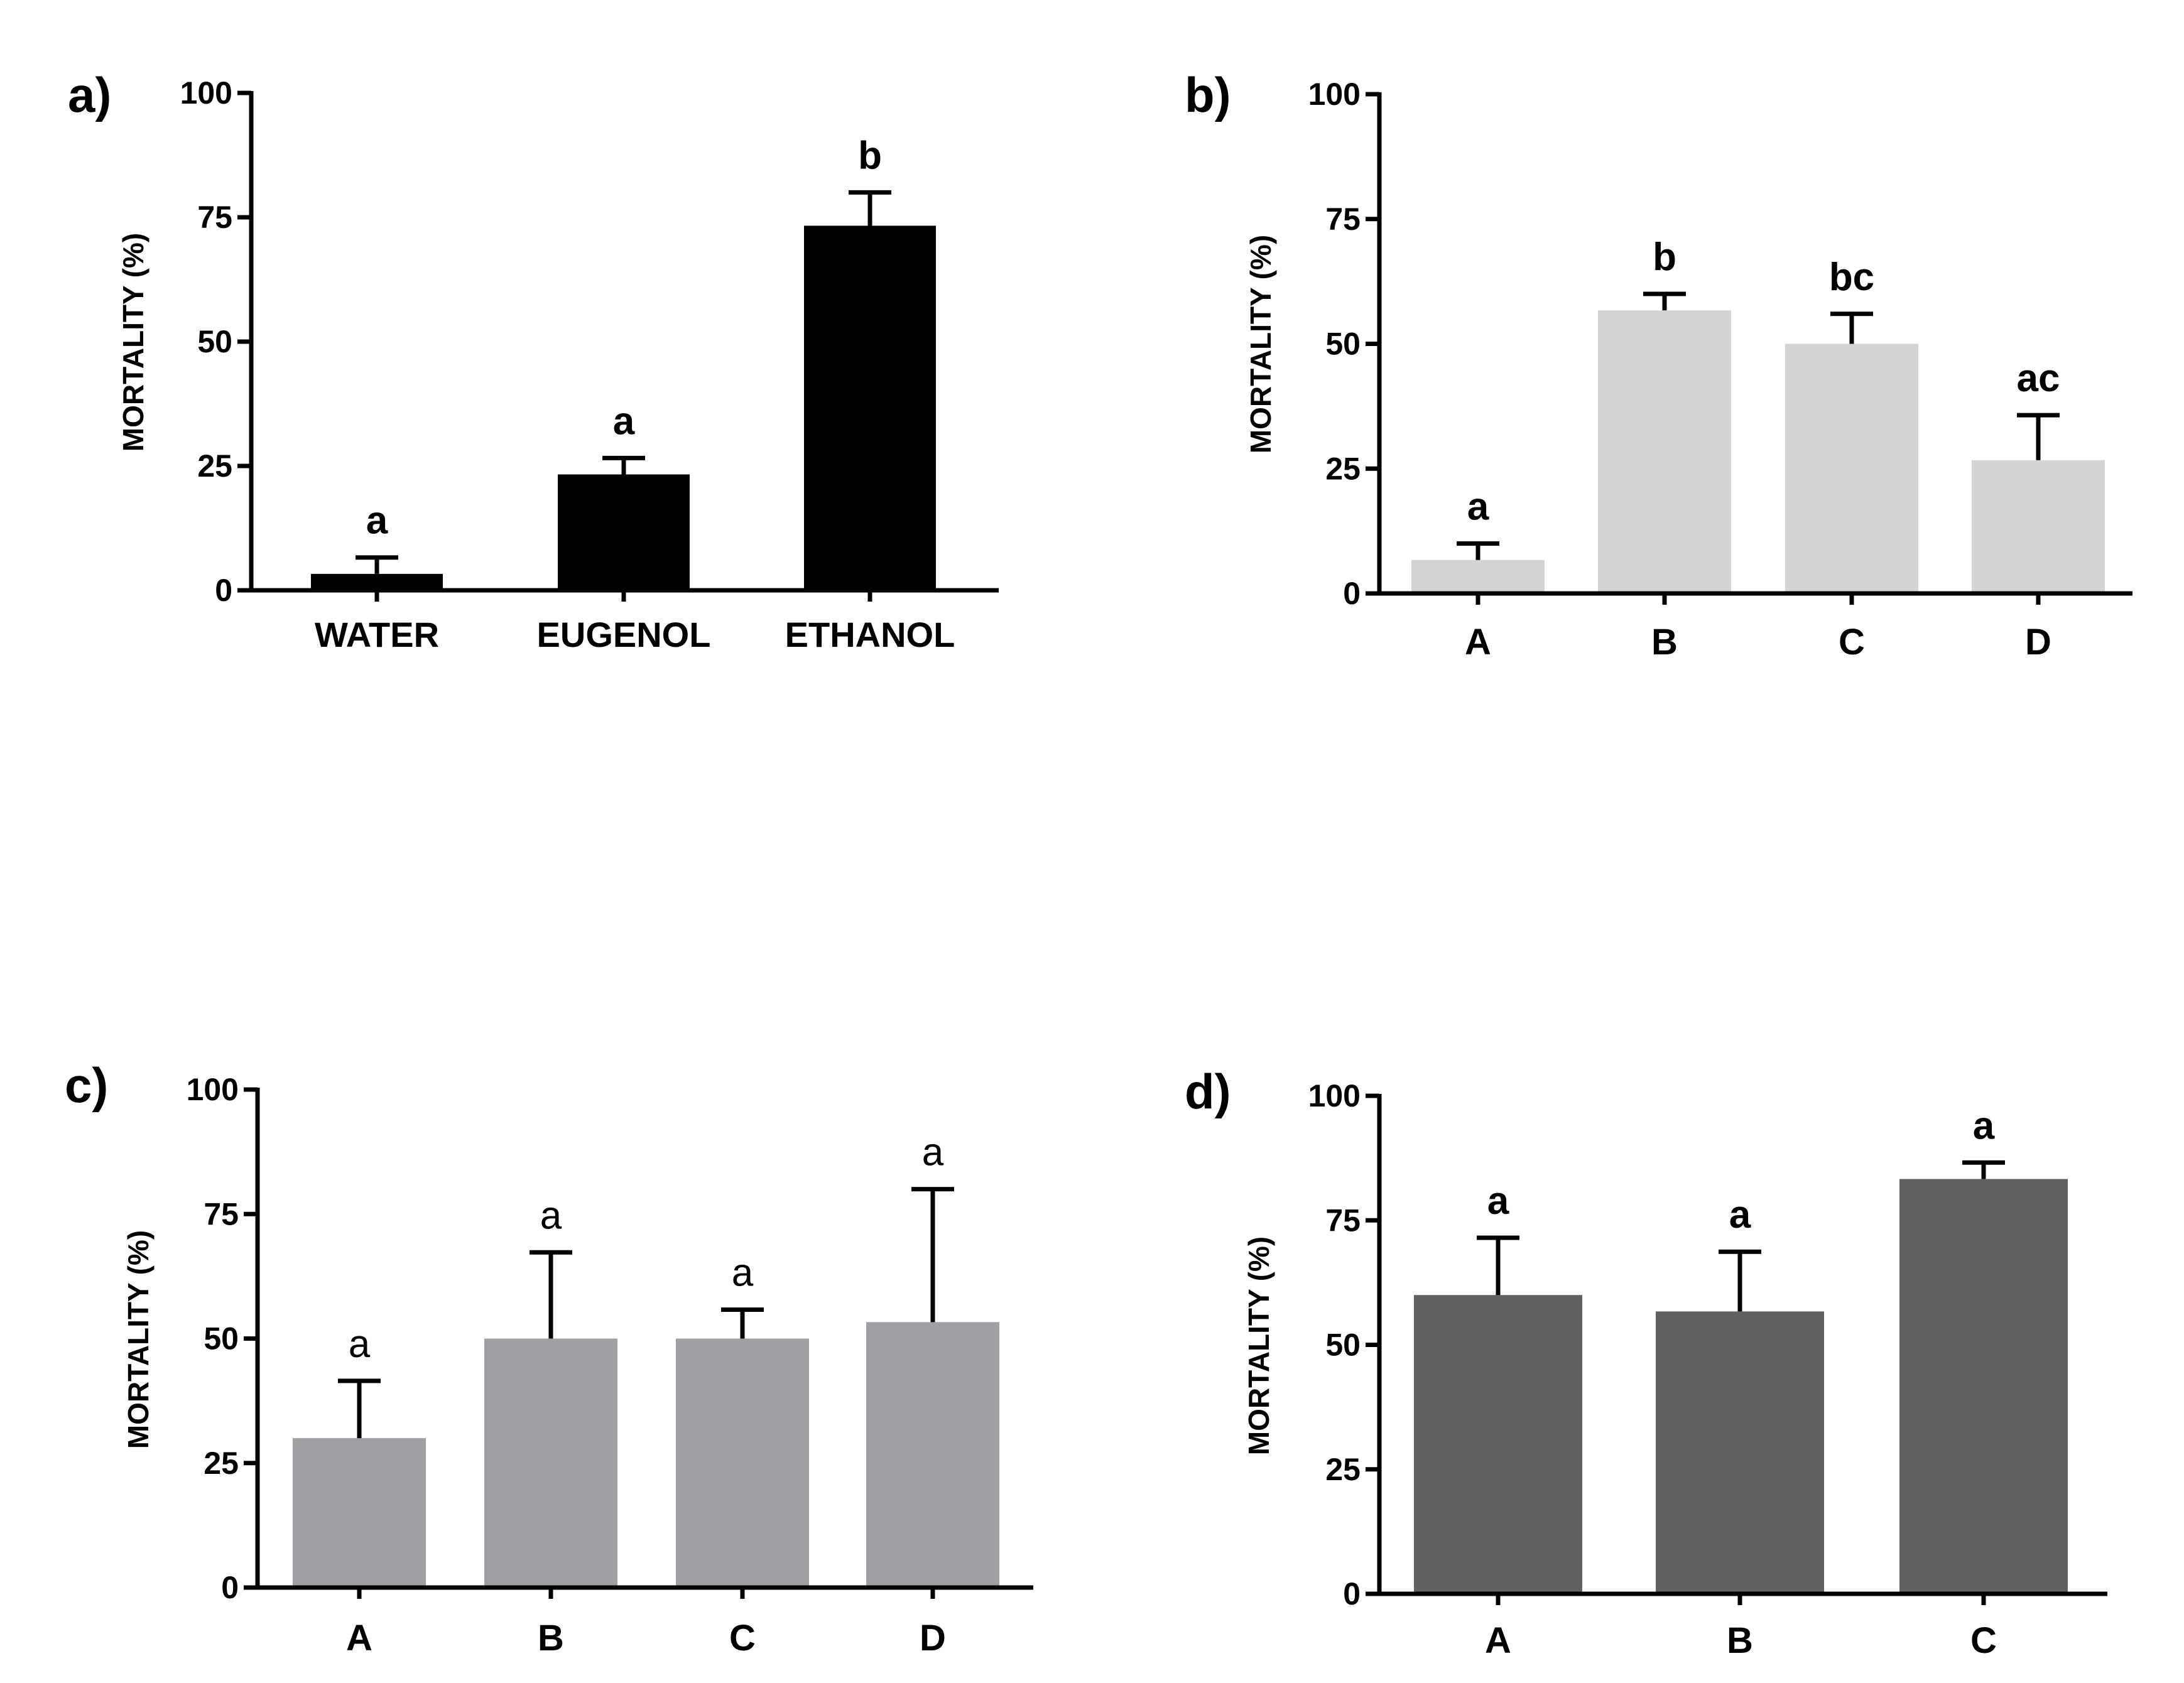  Describe the element at coordinates (870, 634) in the screenshot. I see `x-tick-label: ETHANOL` at that location.